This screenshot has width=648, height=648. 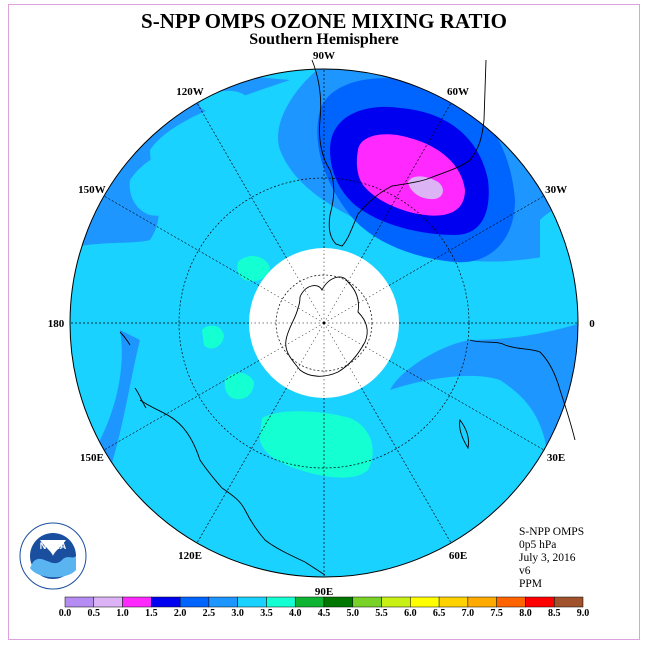 What do you see at coordinates (353, 613) in the screenshot?
I see `colorbar-tick-label: 5.0` at bounding box center [353, 613].